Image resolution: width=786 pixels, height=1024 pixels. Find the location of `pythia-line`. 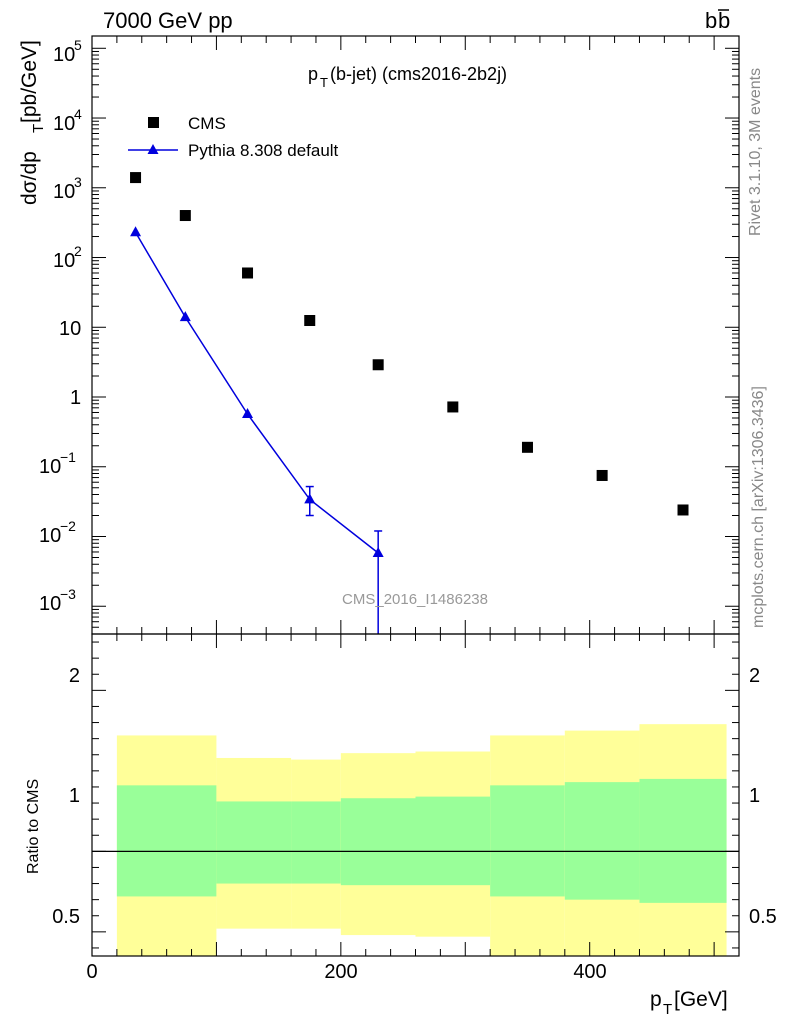

pythia-line is located at coordinates (256, 392).